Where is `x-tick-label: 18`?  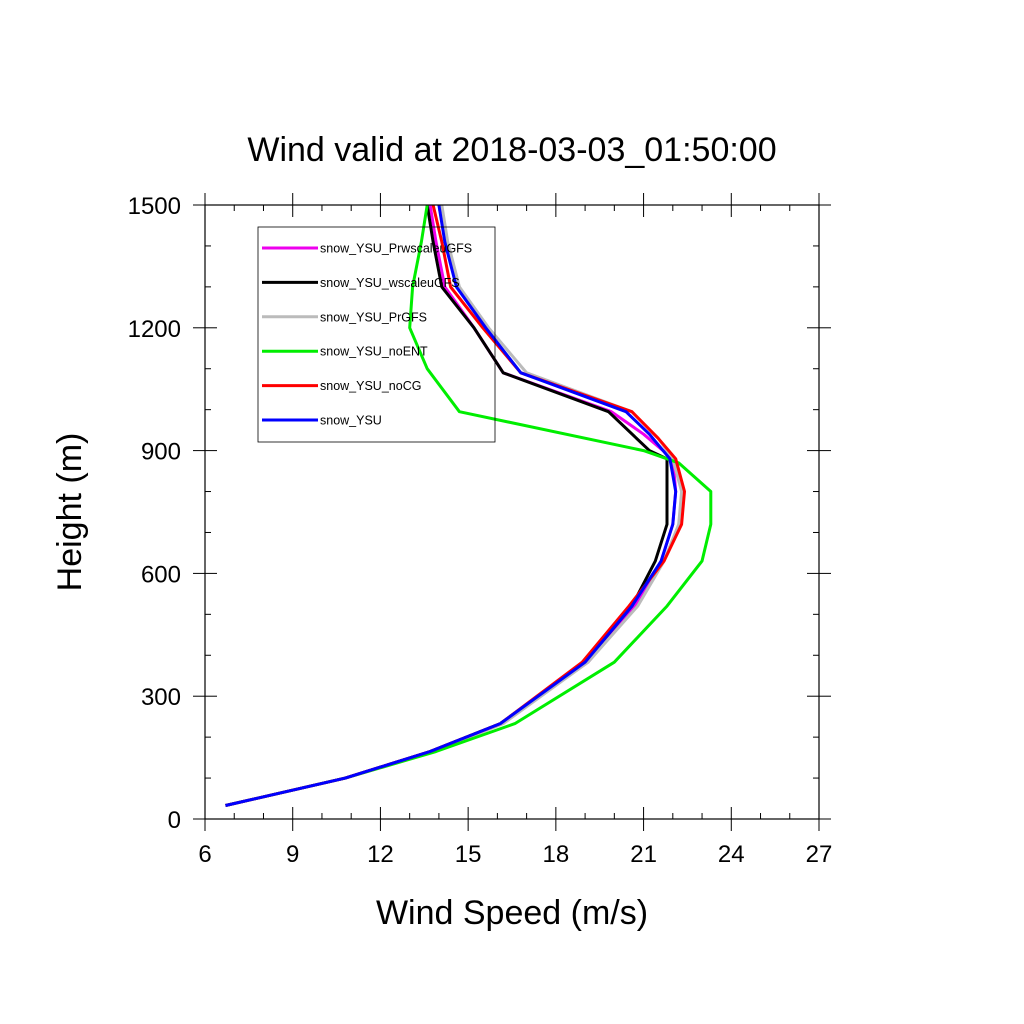
x-tick-label: 18 is located at coordinates (556, 854).